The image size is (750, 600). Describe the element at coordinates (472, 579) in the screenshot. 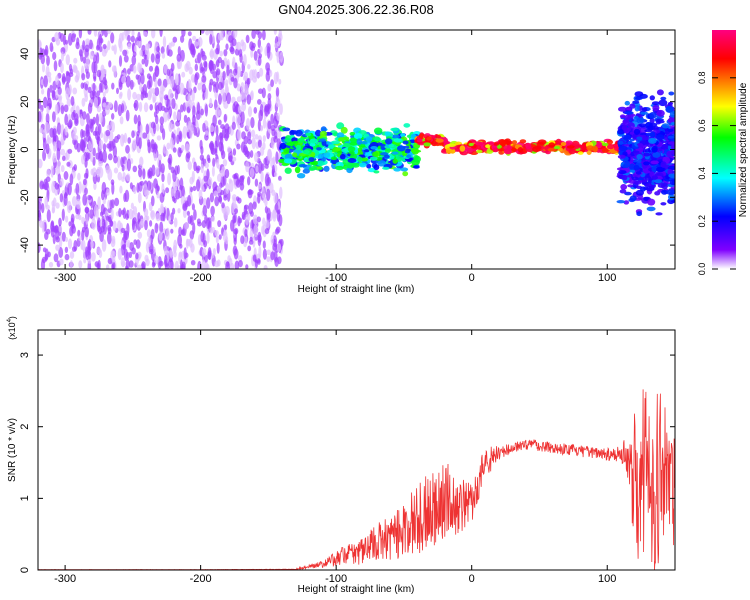

I see `x-tick-label: 0` at that location.